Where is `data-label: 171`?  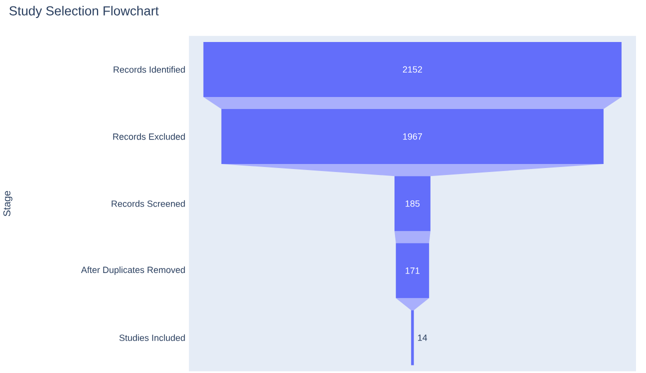 data-label: 171 is located at coordinates (413, 270).